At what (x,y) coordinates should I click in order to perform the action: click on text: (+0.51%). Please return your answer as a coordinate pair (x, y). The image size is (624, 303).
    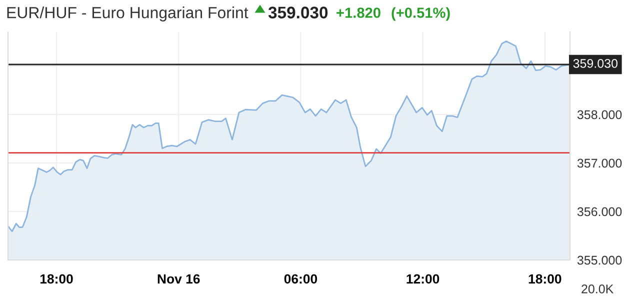
    Looking at the image, I should click on (421, 14).